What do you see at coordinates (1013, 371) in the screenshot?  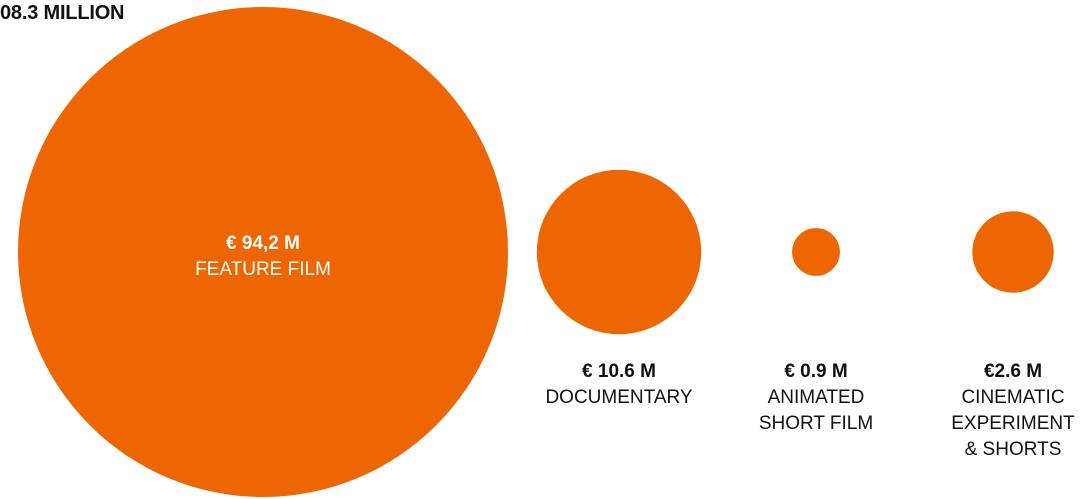 I see `value-label-cinematic-experiment-shorts: €2.6 M` at bounding box center [1013, 371].